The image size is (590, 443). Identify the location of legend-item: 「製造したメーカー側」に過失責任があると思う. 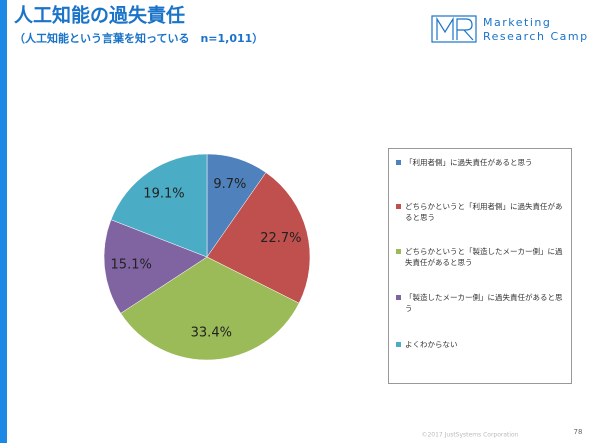
(481, 303).